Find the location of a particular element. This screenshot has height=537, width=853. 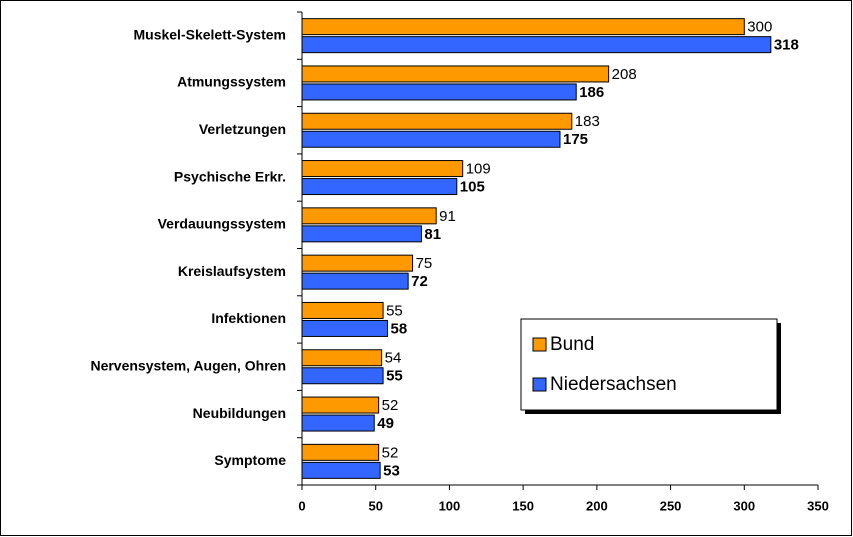

y-tick-label: Verletzungen is located at coordinates (242, 129).